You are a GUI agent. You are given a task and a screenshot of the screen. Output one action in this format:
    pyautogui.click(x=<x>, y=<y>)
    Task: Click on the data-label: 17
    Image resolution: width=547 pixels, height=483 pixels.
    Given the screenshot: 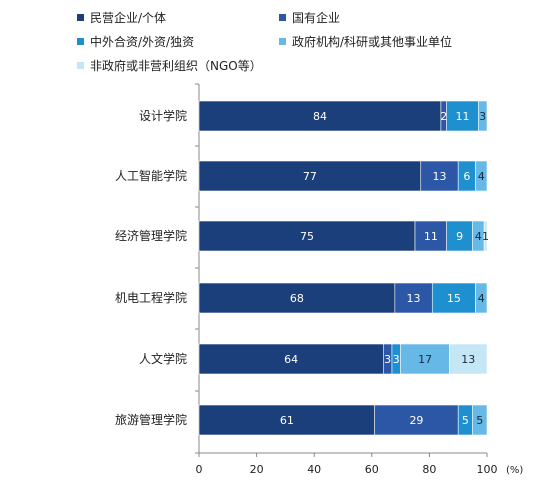 What is the action you would take?
    pyautogui.click(x=425, y=359)
    